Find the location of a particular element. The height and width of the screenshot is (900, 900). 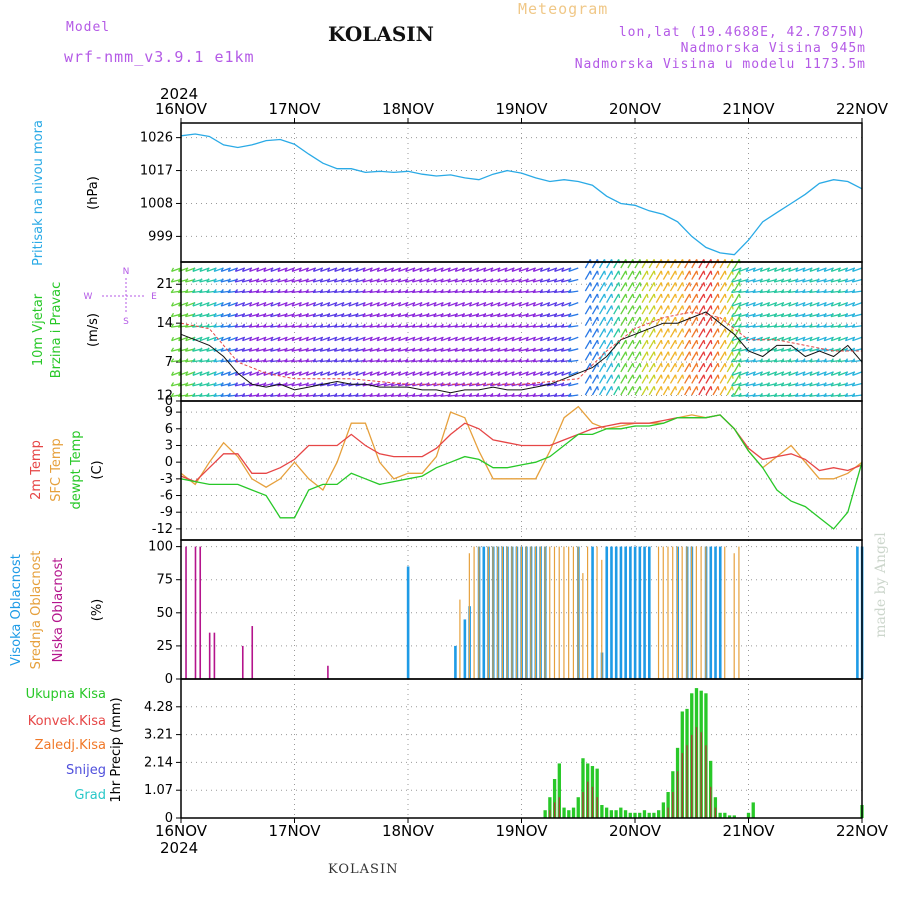

low-cloud-bar is located at coordinates (252, 652).